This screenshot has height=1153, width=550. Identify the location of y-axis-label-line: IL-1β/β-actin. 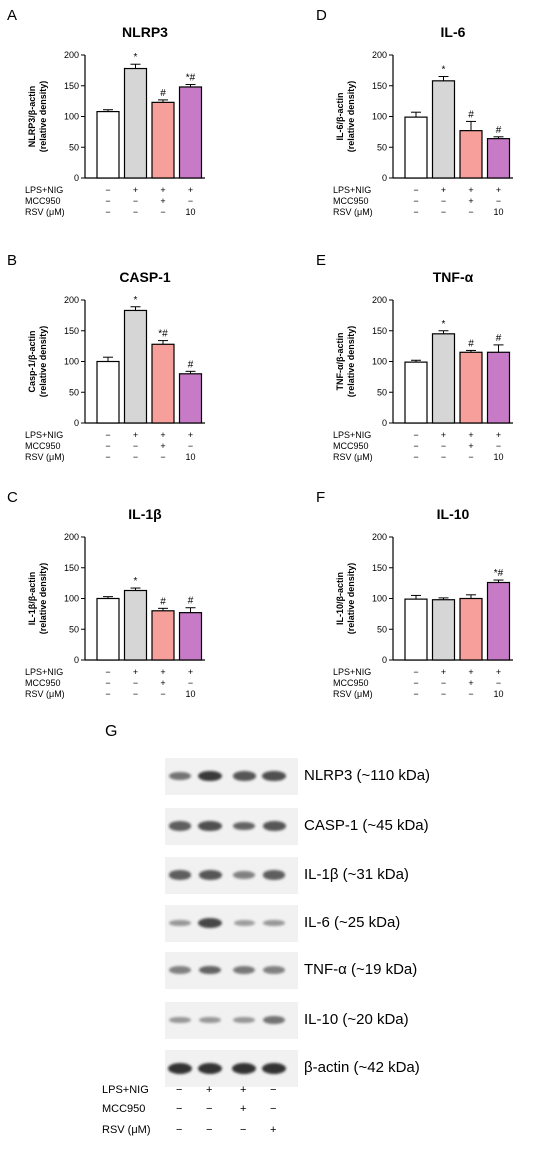
(32, 599).